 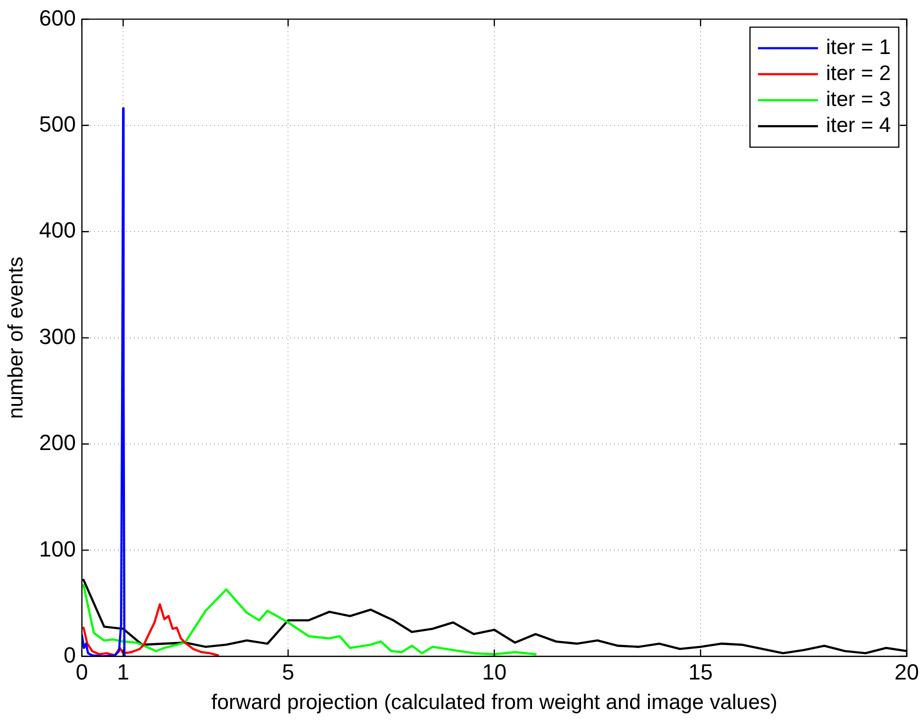 What do you see at coordinates (57, 443) in the screenshot?
I see `y-tick-label: 200` at bounding box center [57, 443].